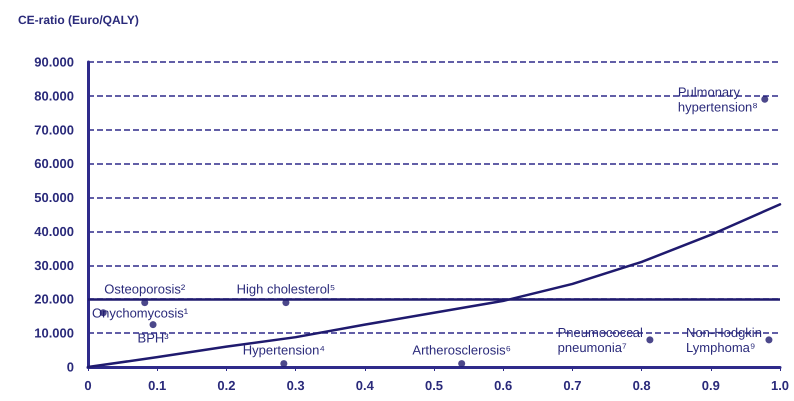 The image size is (794, 401). I want to click on y-tick-label: 90.000, so click(54, 62).